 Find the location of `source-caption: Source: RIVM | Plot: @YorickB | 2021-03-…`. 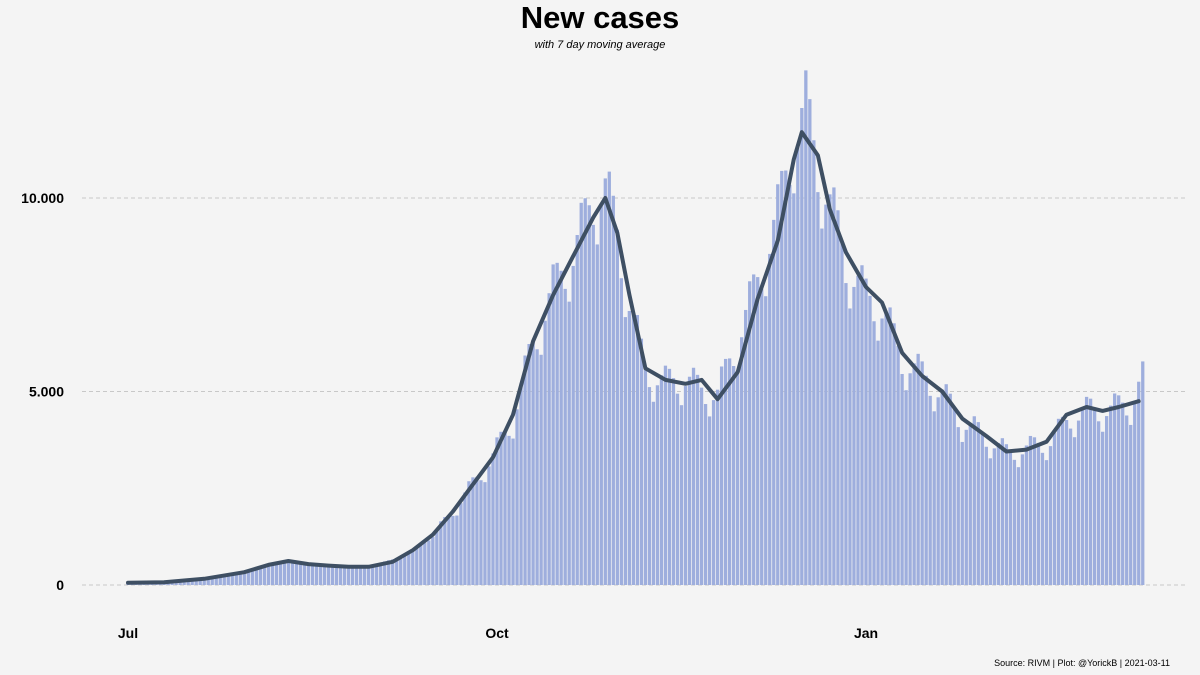

source-caption: Source: RIVM | Plot: @YorickB | 2021-03-… is located at coordinates (1082, 663).